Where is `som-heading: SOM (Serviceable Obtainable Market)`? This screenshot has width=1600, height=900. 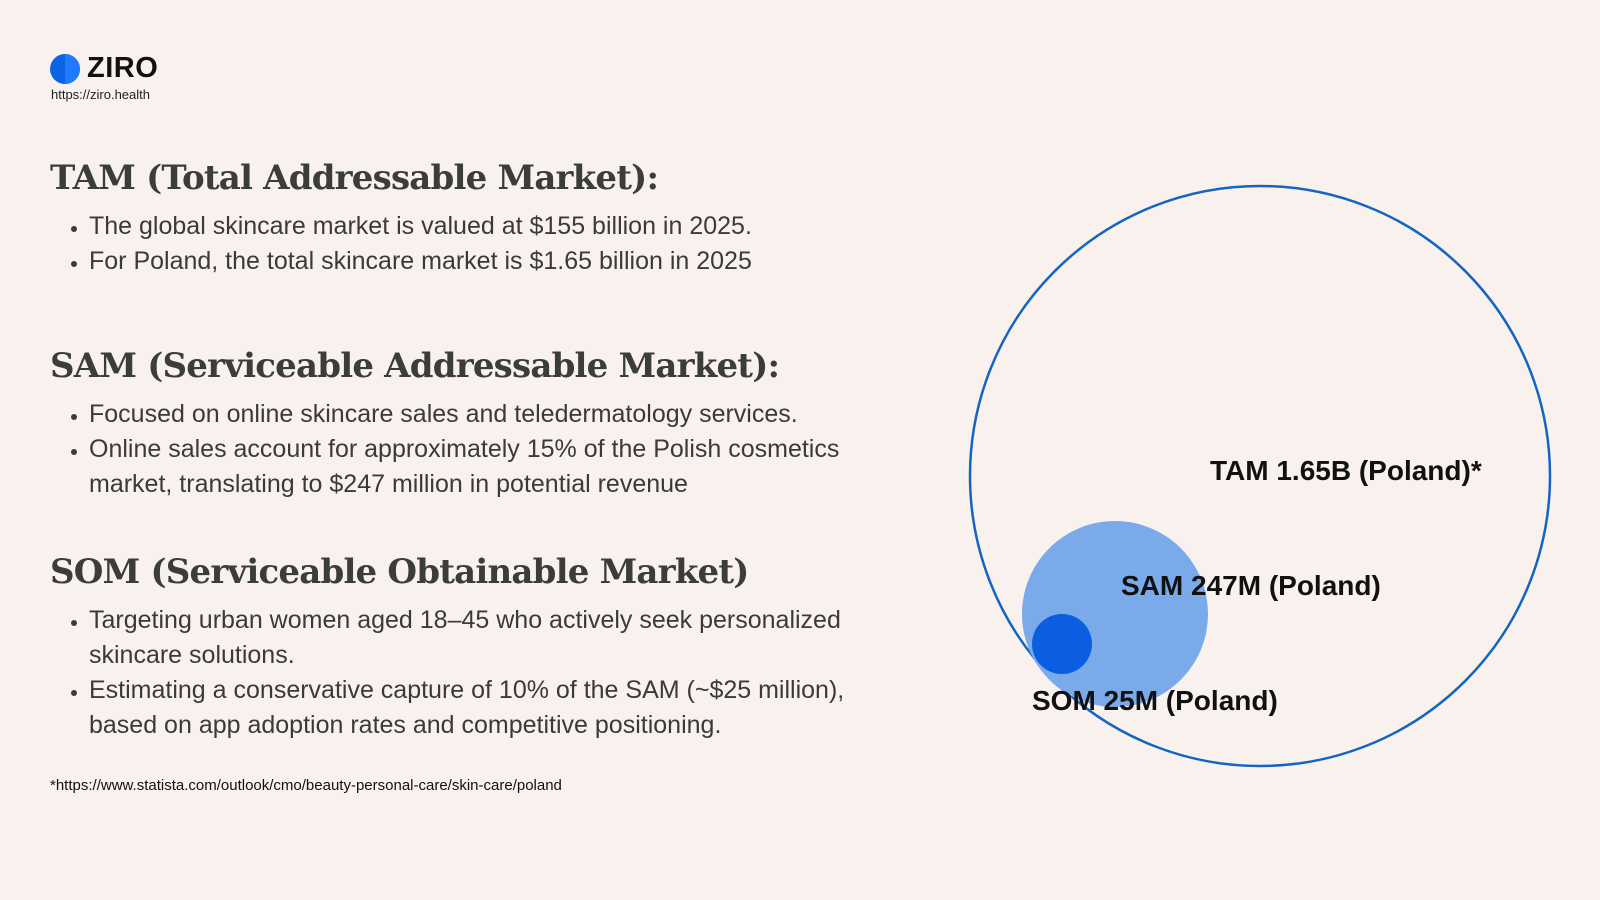 som-heading: SOM (Serviceable Obtainable Market) is located at coordinates (399, 572).